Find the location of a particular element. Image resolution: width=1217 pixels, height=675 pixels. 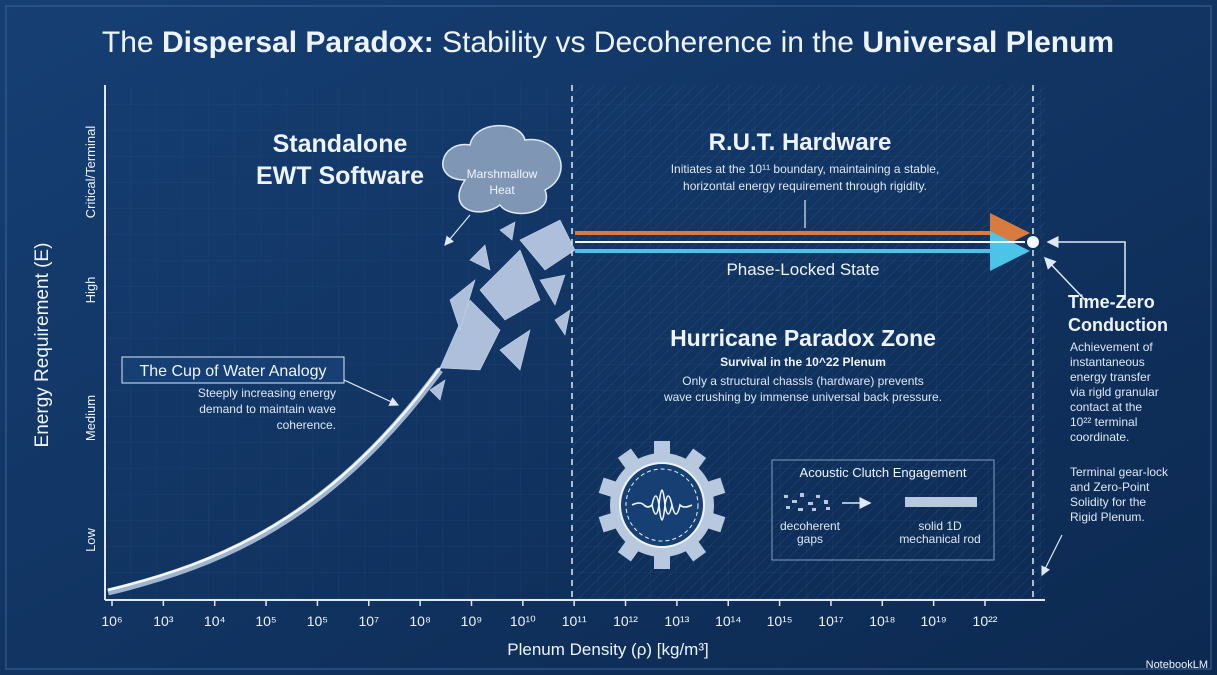

line: and Zero-Point is located at coordinates (1110, 487).